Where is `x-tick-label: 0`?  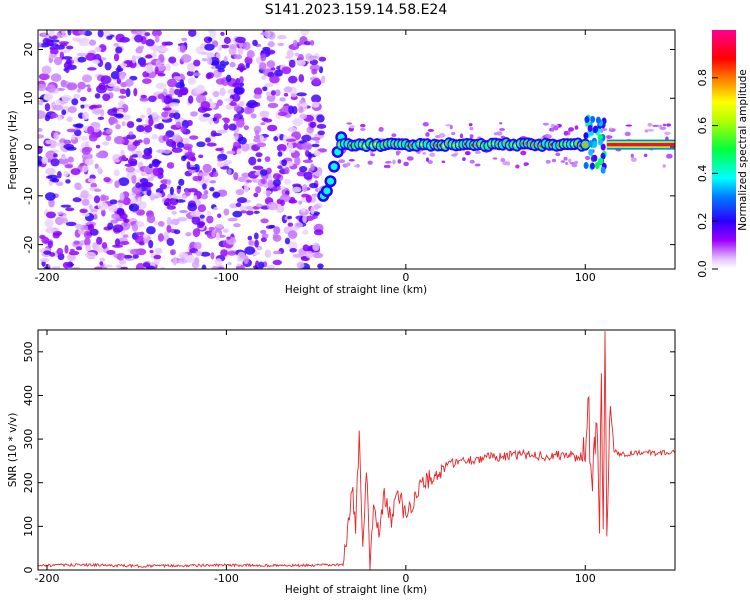 x-tick-label: 0 is located at coordinates (405, 578).